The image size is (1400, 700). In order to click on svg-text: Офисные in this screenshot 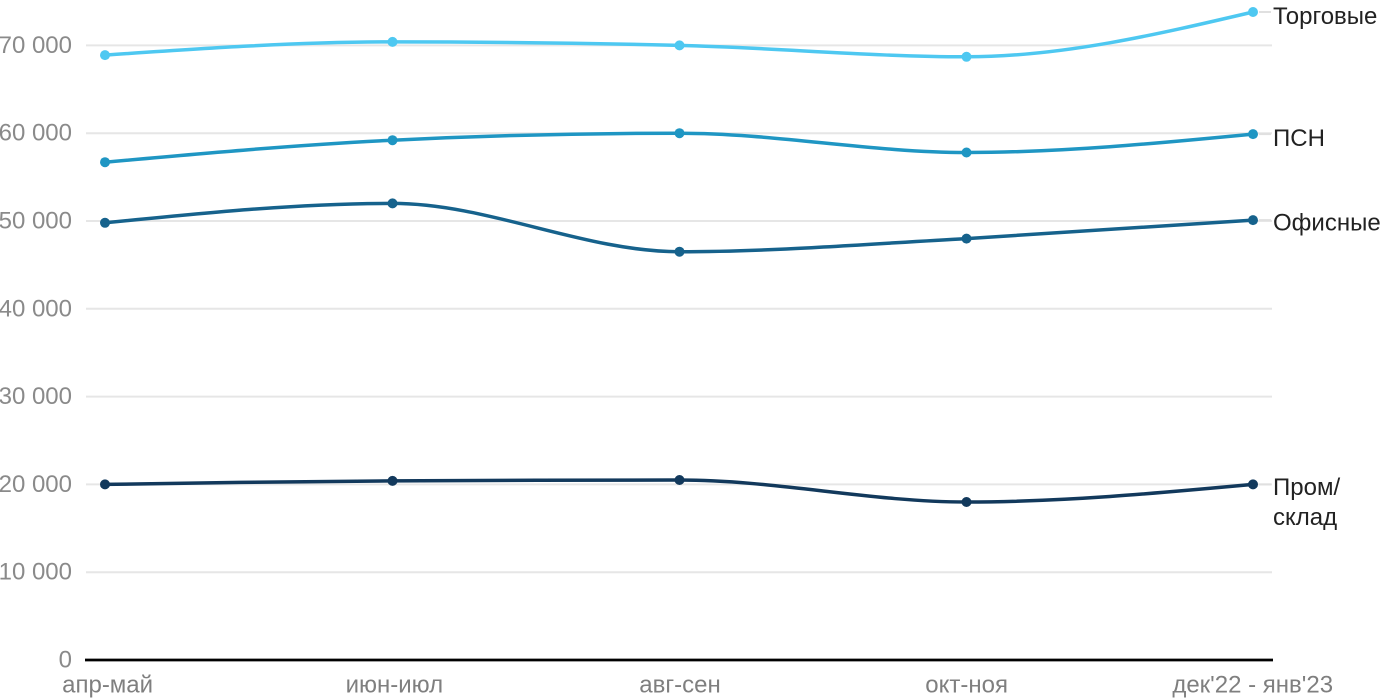, I will do `click(1327, 223)`.